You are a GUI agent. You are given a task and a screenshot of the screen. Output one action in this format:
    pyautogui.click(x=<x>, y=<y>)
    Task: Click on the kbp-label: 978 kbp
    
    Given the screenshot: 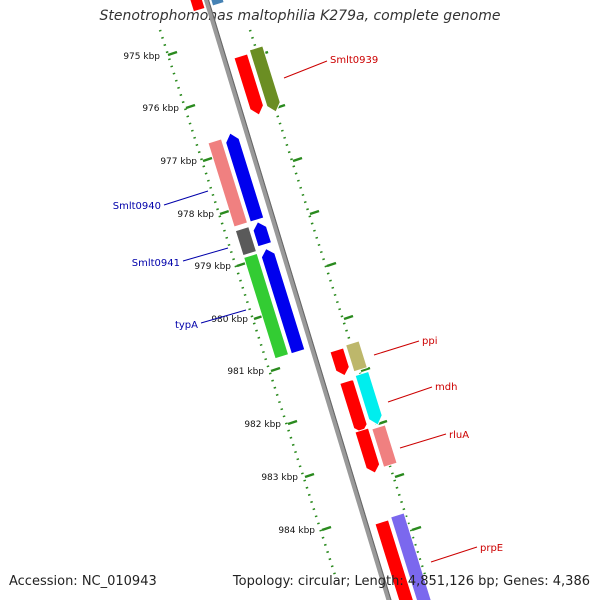 What is the action you would take?
    pyautogui.click(x=195, y=215)
    